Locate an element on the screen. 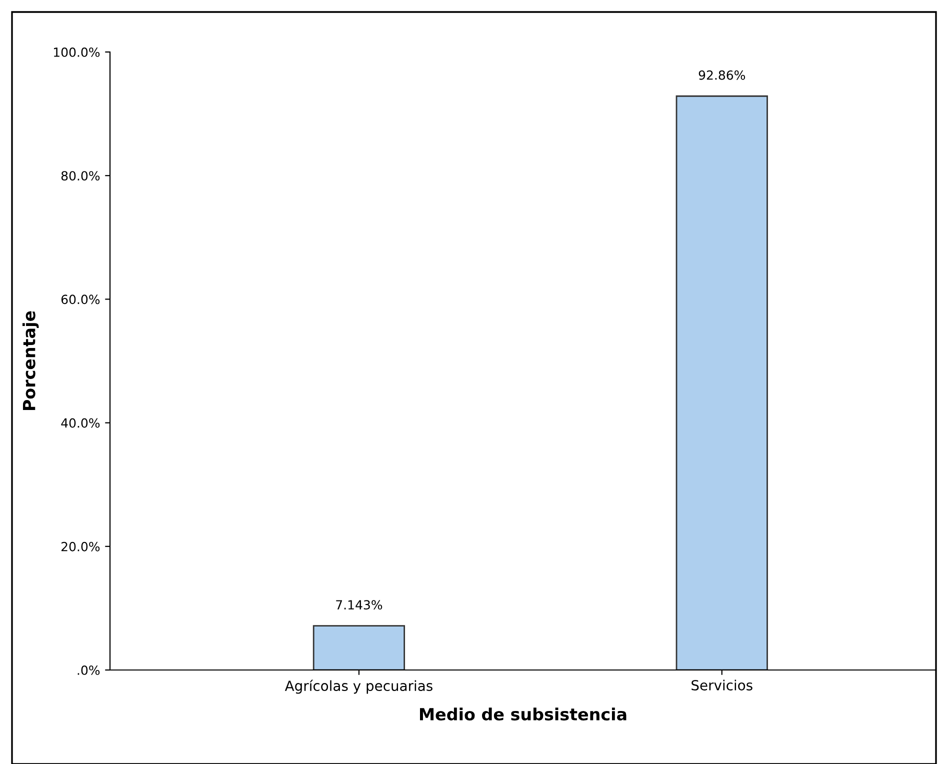 Image resolution: width=945 pixels, height=764 pixels. y-tick-label: 100.0% is located at coordinates (77, 52).